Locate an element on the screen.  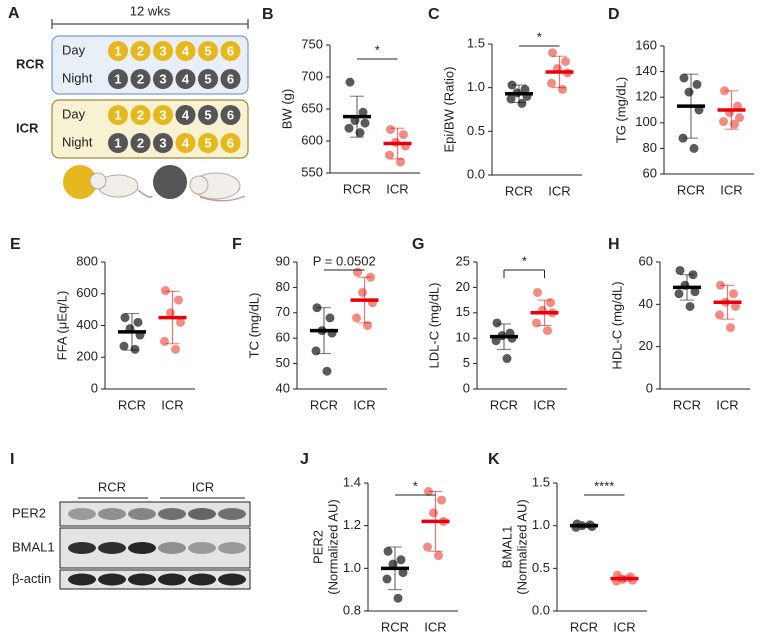
y-tick-label: 50 is located at coordinates (283, 362).